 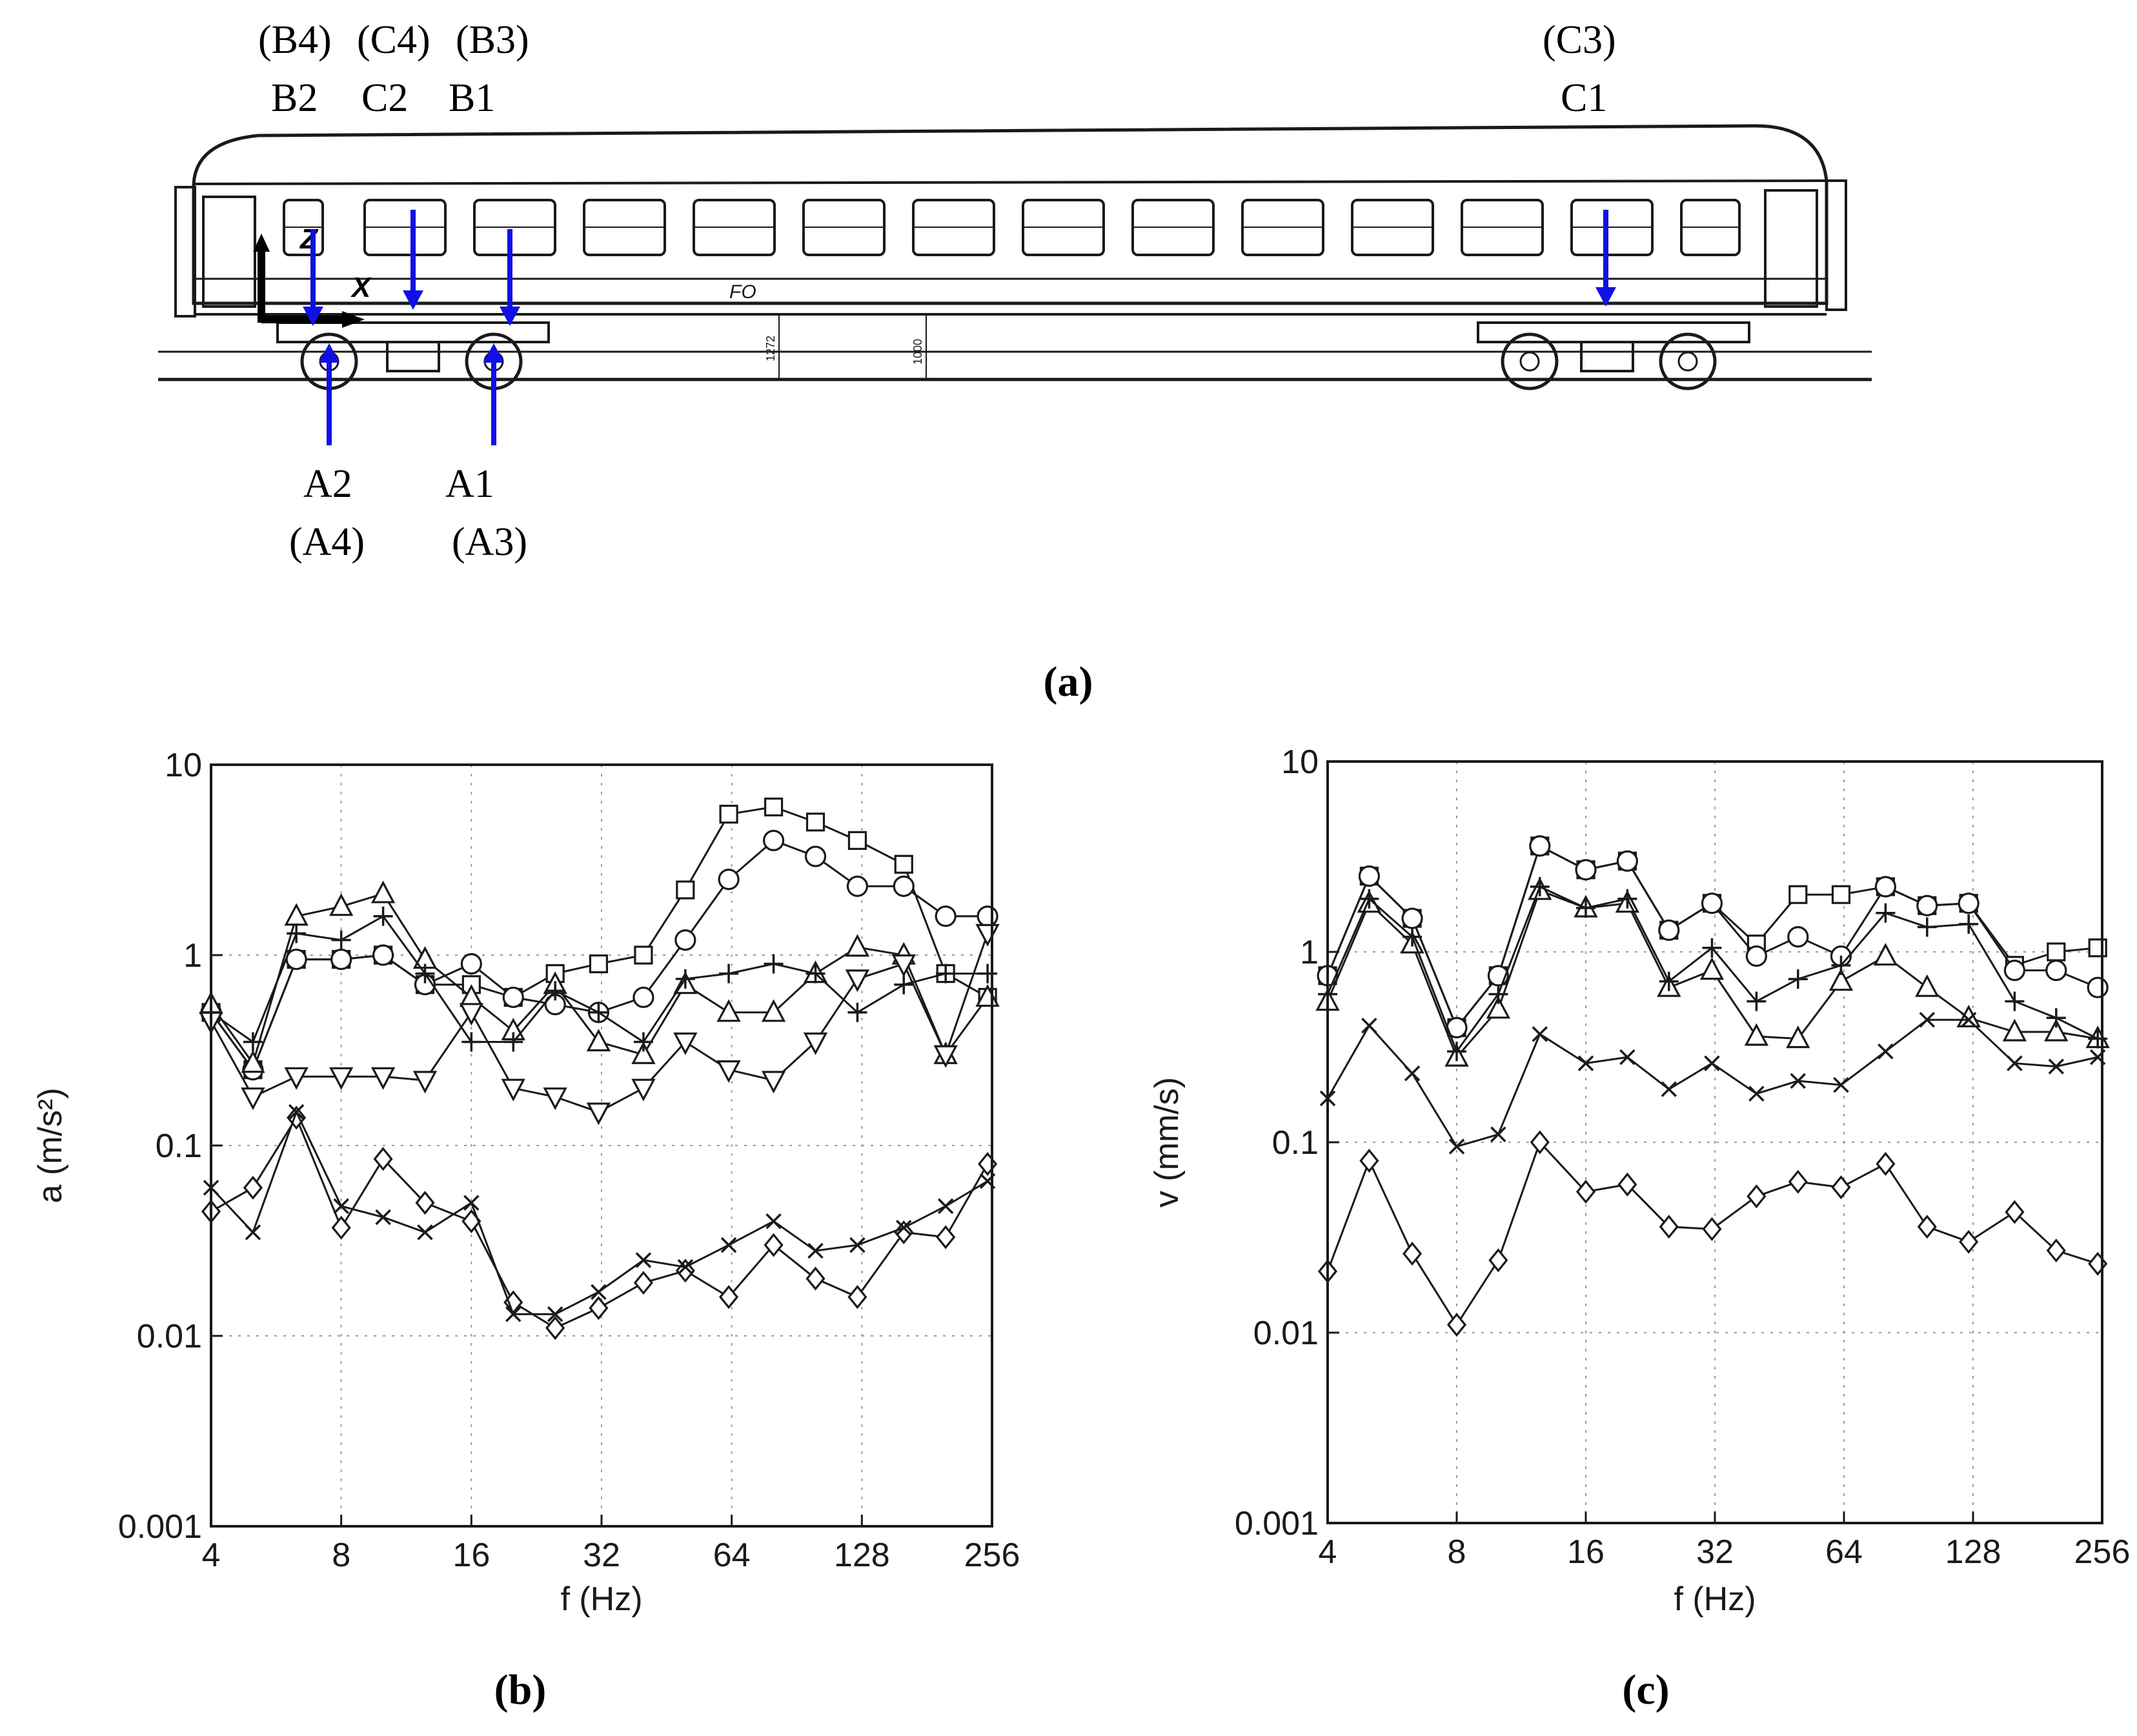 What do you see at coordinates (1068, 682) in the screenshot?
I see `panel-a-caption: (a)` at bounding box center [1068, 682].